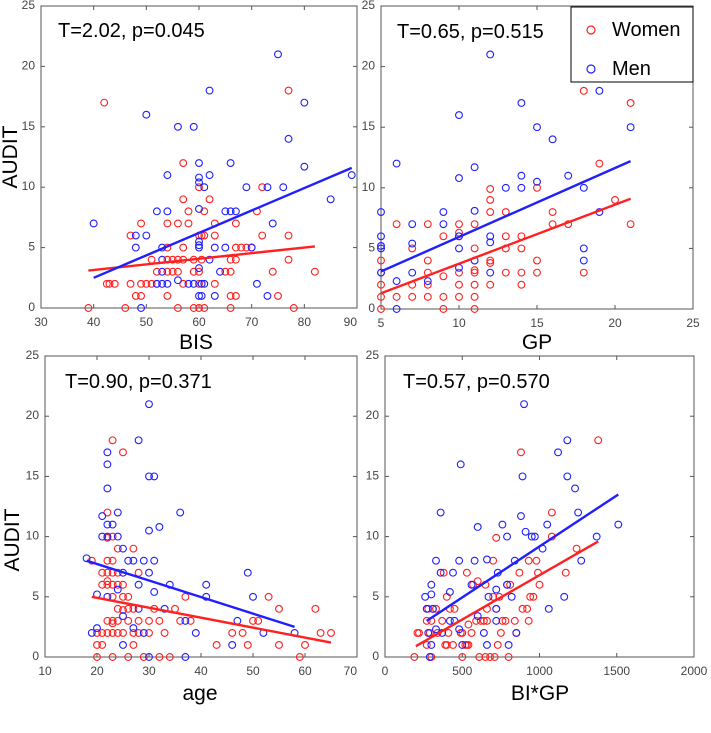 This screenshot has width=711, height=733. Describe the element at coordinates (131, 31) in the screenshot. I see `annotation-panel-1: T=2.02, p=0.045` at that location.